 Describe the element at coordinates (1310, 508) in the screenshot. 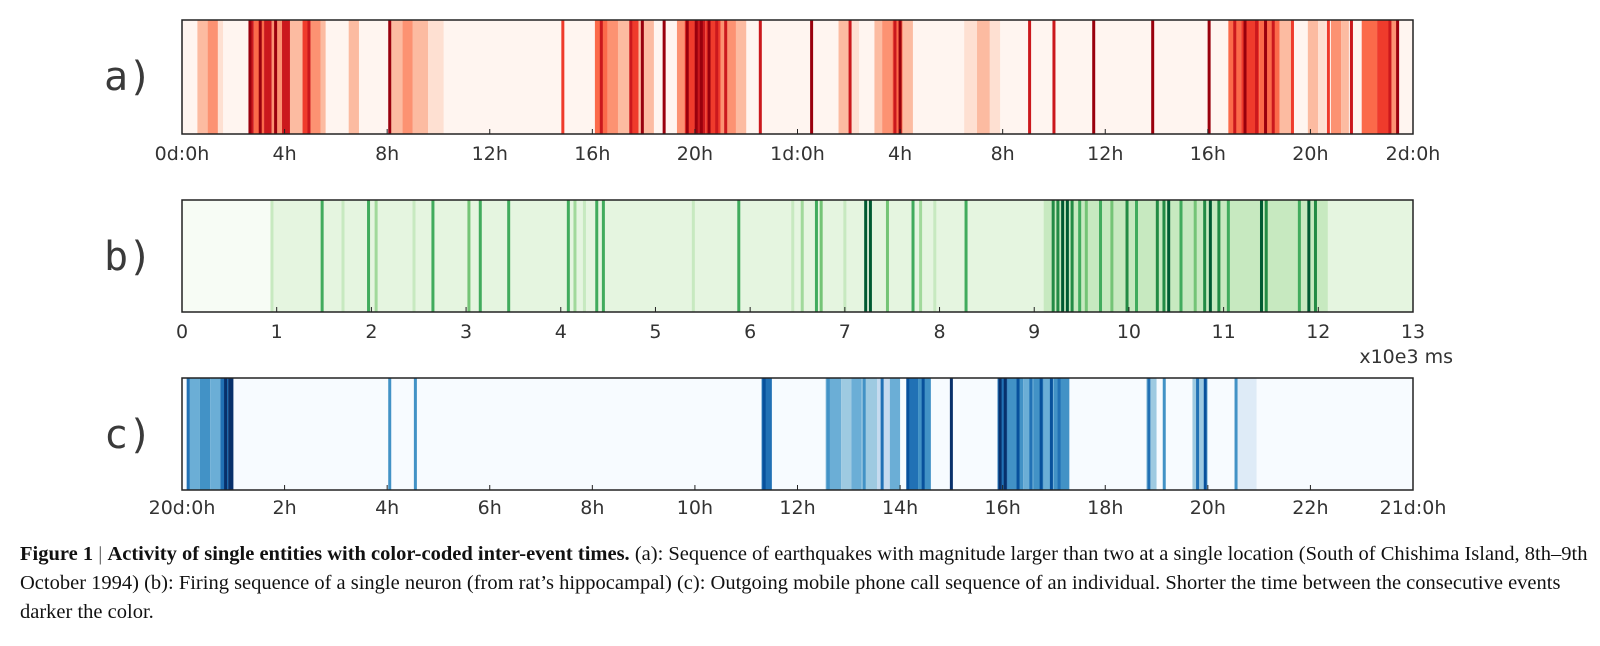

I see `tick-label: 22h` at that location.